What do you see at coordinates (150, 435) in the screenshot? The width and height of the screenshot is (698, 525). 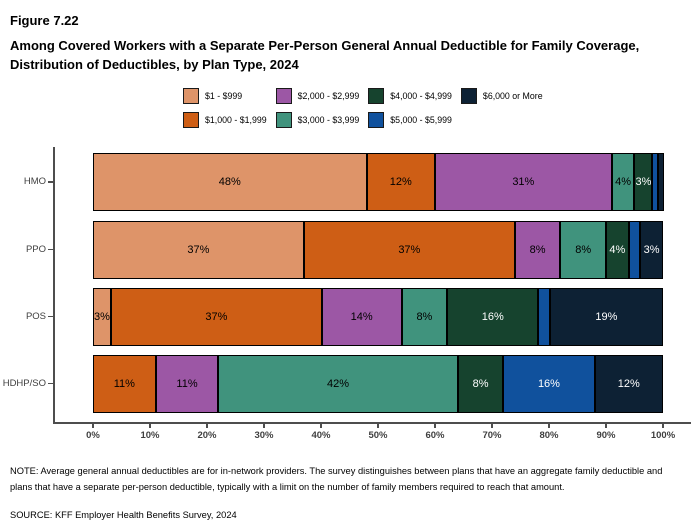 I see `x-axis-tick-label-1: 10%` at bounding box center [150, 435].